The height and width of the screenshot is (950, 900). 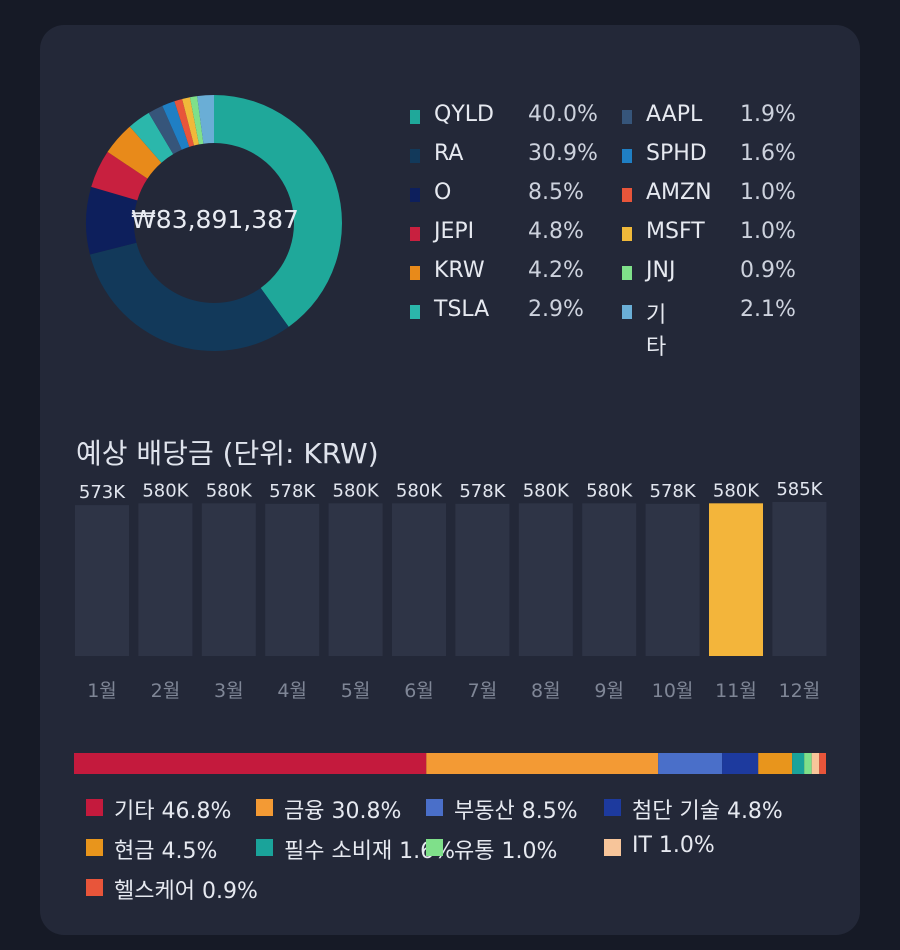 What do you see at coordinates (464, 114) in the screenshot?
I see `legend-label: QYLD` at bounding box center [464, 114].